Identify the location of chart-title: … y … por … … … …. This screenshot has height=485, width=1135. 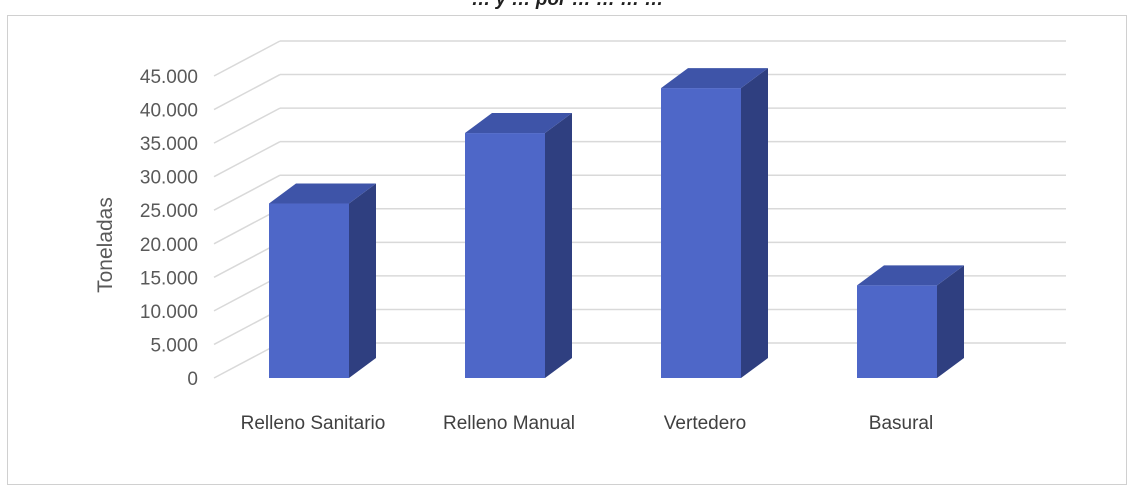
(567, 5).